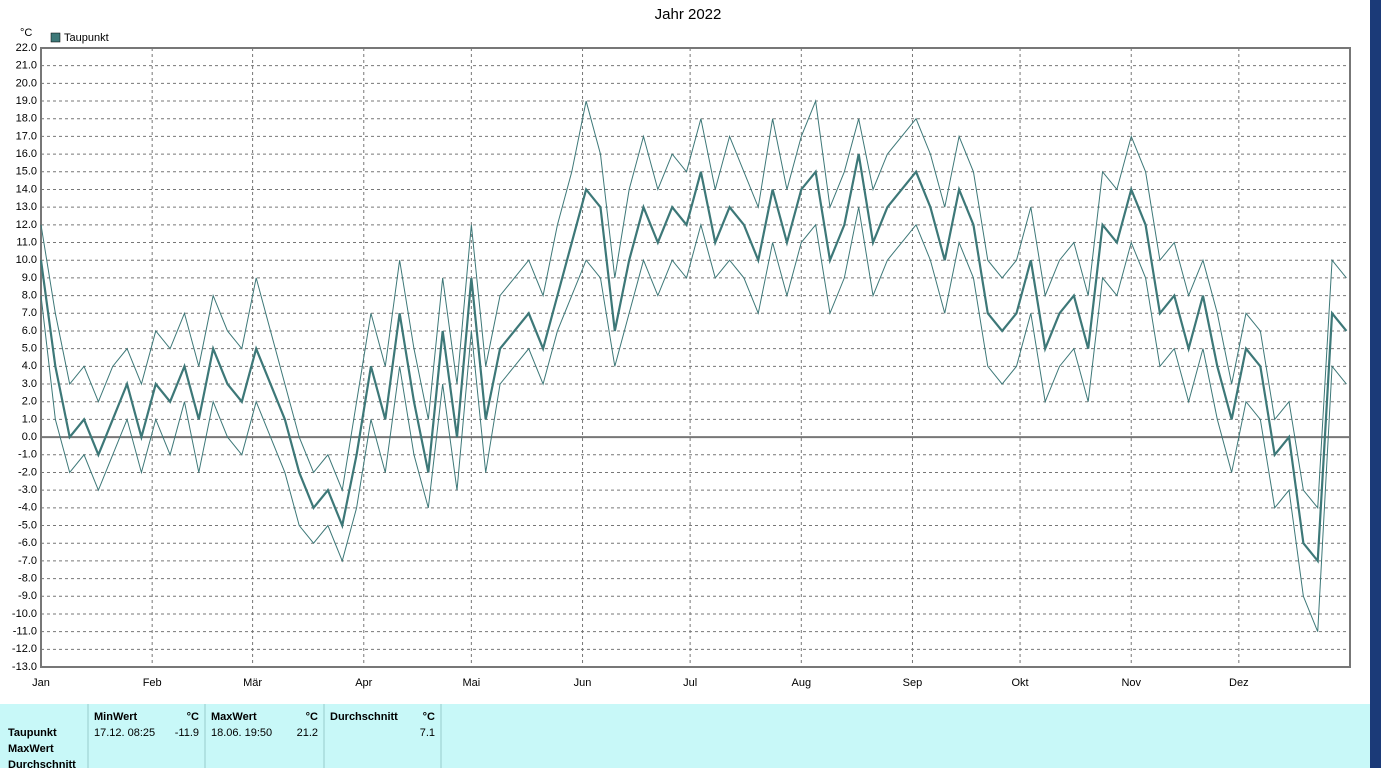 This screenshot has width=1381, height=768. I want to click on y-tick-label: 4.0, so click(29, 366).